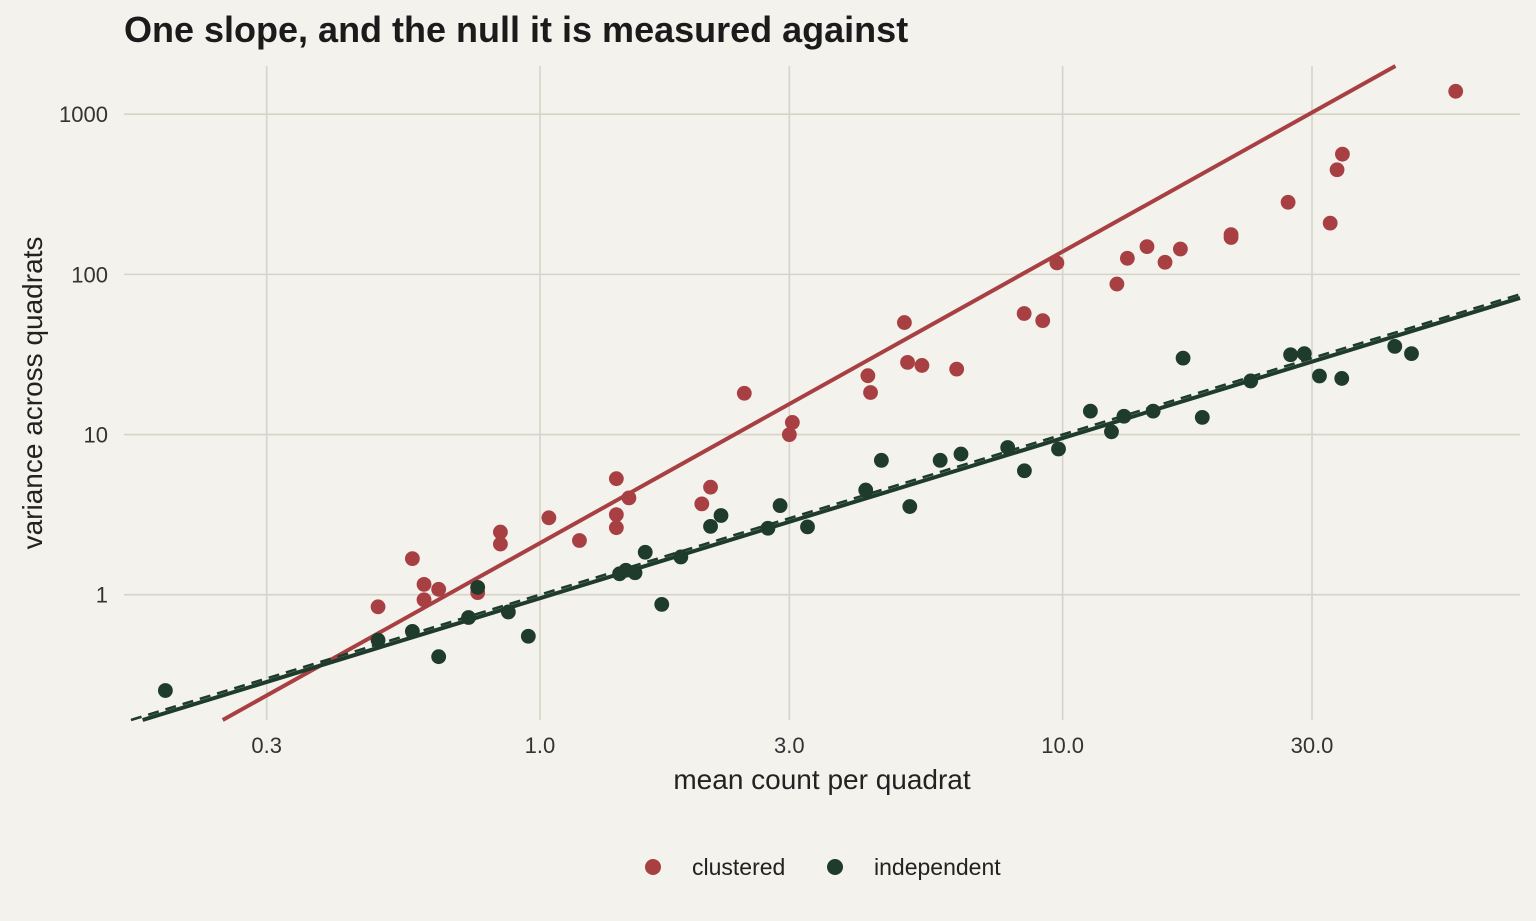 The image size is (1536, 921). Describe the element at coordinates (1062, 745) in the screenshot. I see `x-tick-label: 10.0` at that location.